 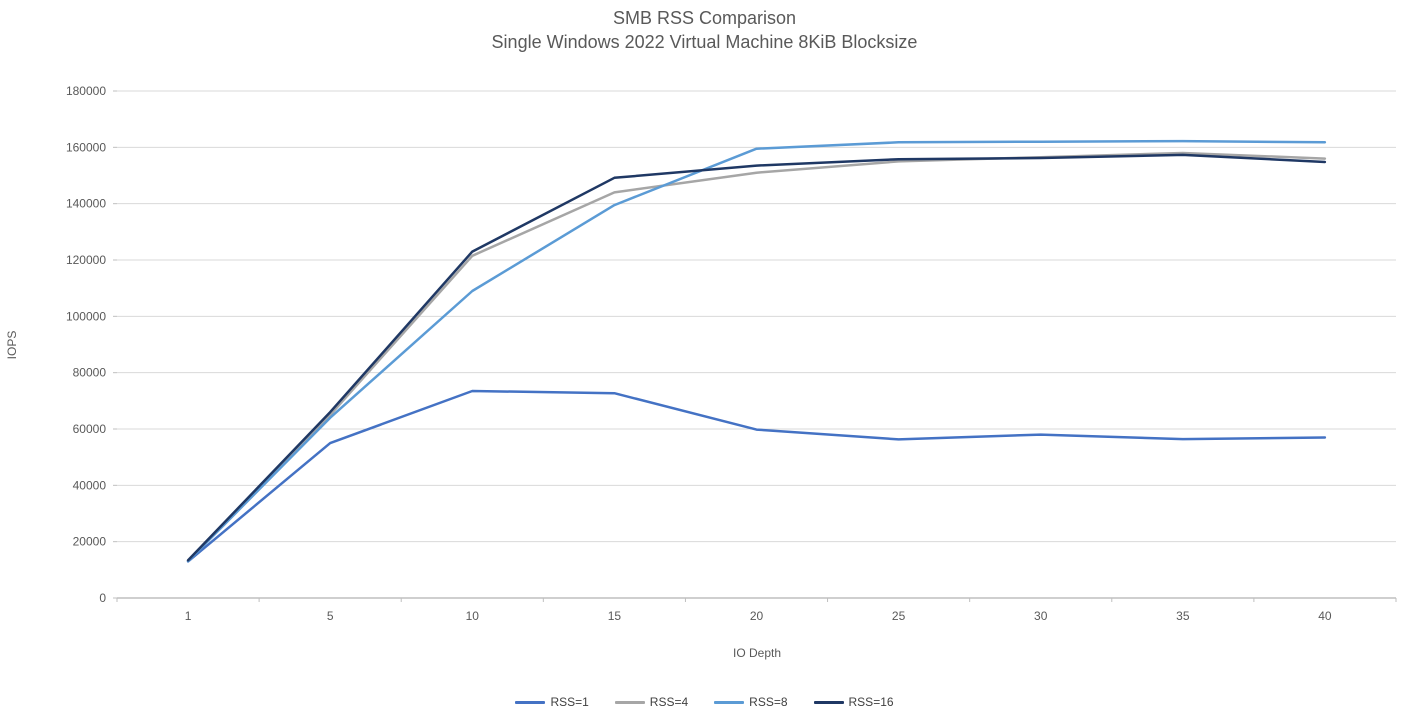 I want to click on x-tick-label: 5, so click(x=330, y=616).